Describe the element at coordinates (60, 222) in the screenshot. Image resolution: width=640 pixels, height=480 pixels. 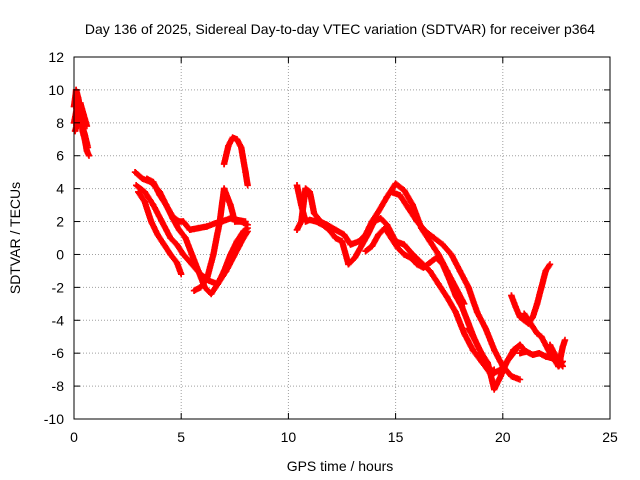
I see `y-tick-label: 2` at that location.